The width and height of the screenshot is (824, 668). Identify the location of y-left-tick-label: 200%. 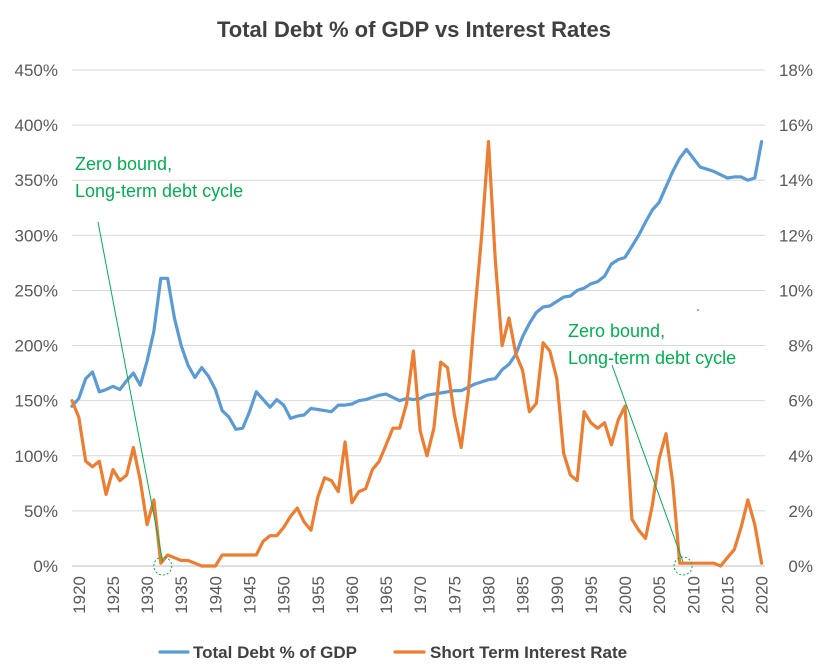
(36, 346).